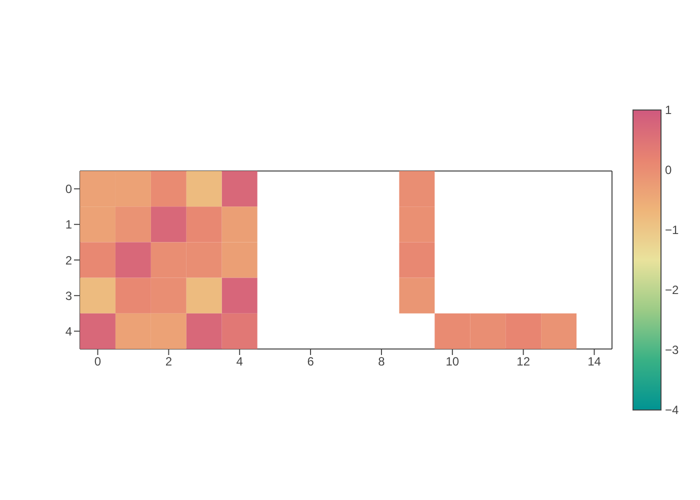  What do you see at coordinates (453, 361) in the screenshot?
I see `x-tick-label: 10` at bounding box center [453, 361].